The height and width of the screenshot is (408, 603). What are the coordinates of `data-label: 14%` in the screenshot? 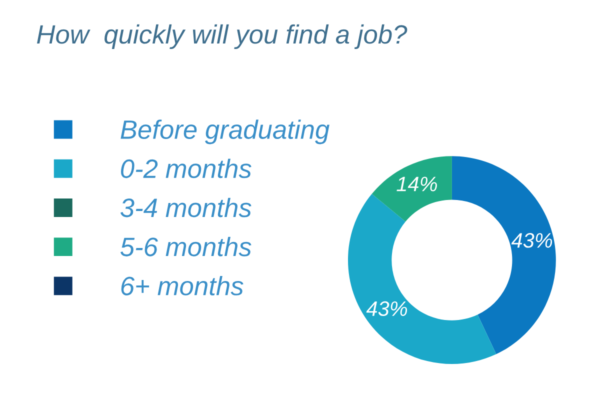 It's located at (416, 184).